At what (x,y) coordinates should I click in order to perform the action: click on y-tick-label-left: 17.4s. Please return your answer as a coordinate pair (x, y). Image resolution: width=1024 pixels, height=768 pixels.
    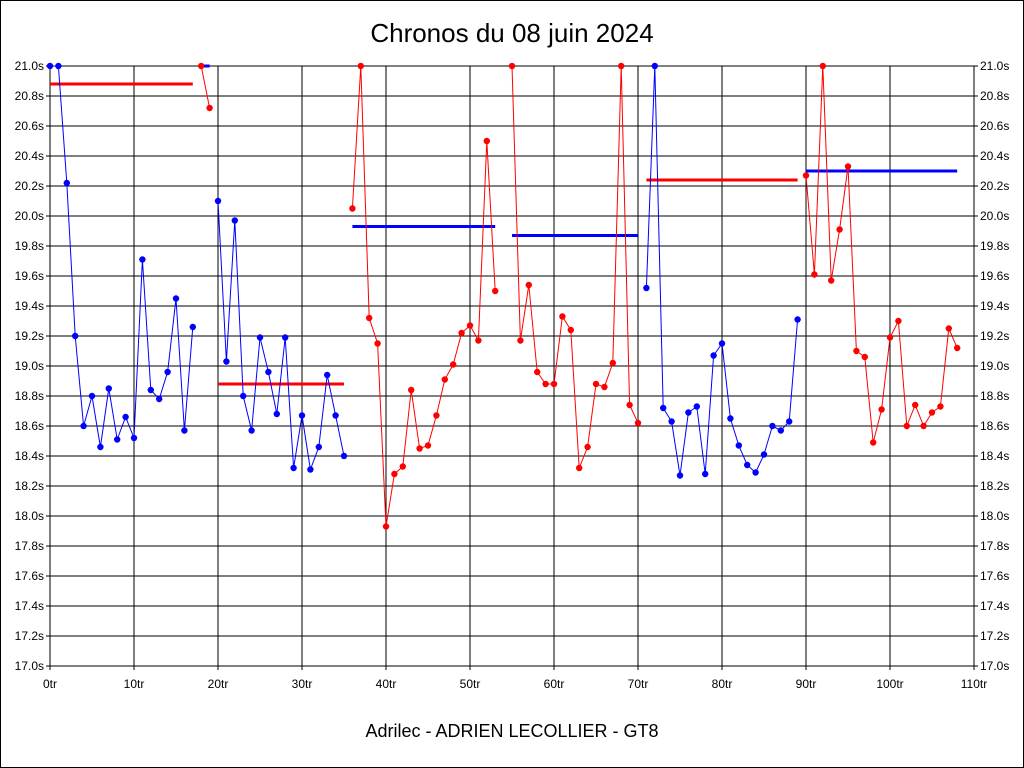
    Looking at the image, I should click on (29, 606).